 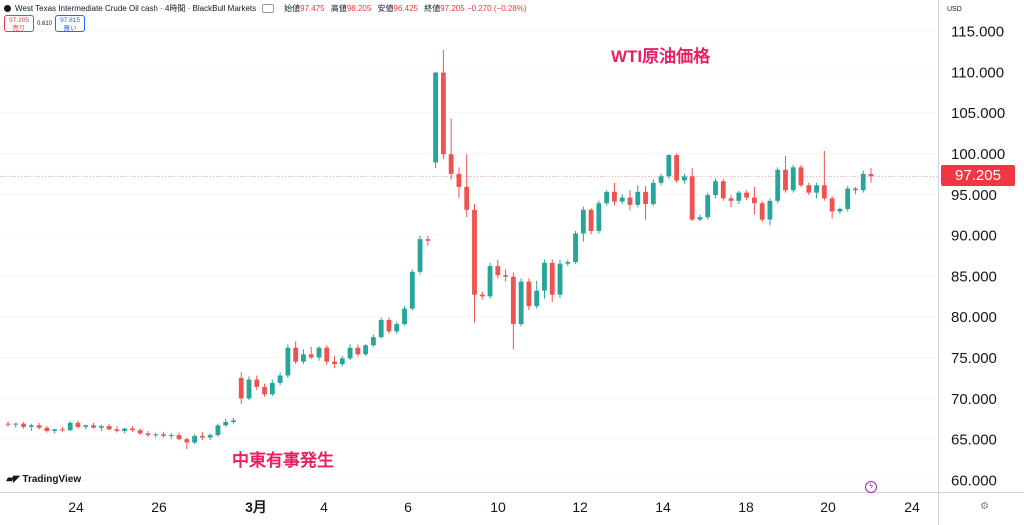 What do you see at coordinates (159, 507) in the screenshot?
I see `x-tick-label: 26` at bounding box center [159, 507].